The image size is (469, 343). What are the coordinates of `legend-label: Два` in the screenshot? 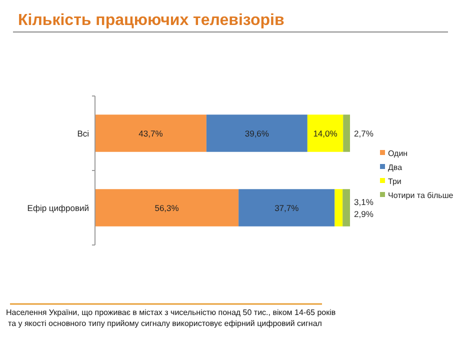 It's located at (395, 167).